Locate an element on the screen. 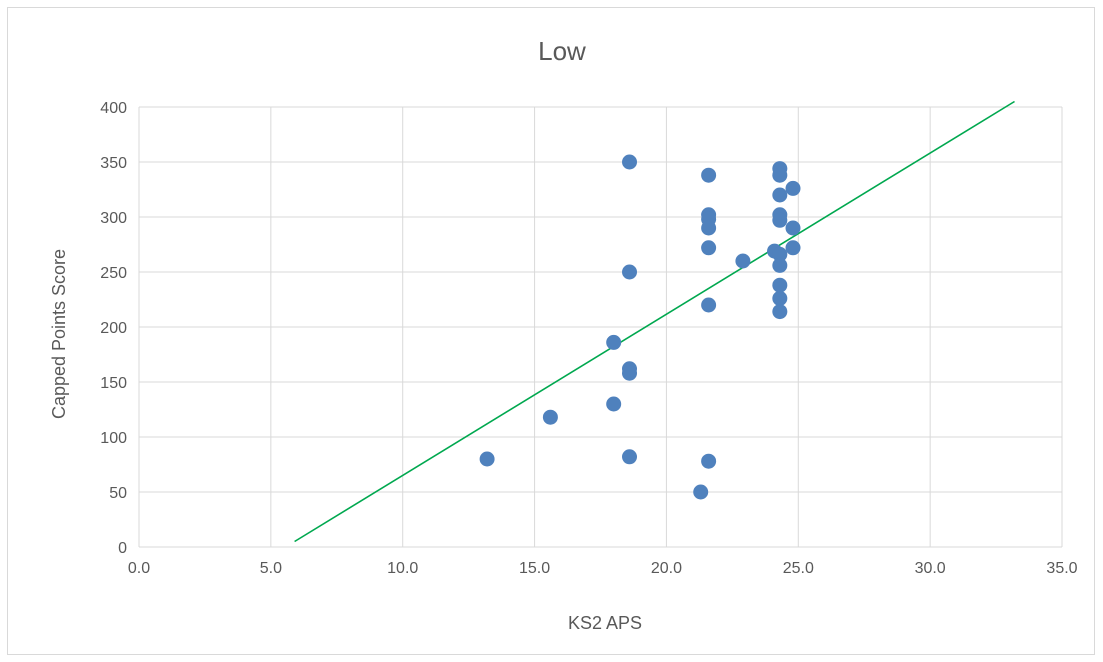  x-tick-label: 30.0 is located at coordinates (930, 568).